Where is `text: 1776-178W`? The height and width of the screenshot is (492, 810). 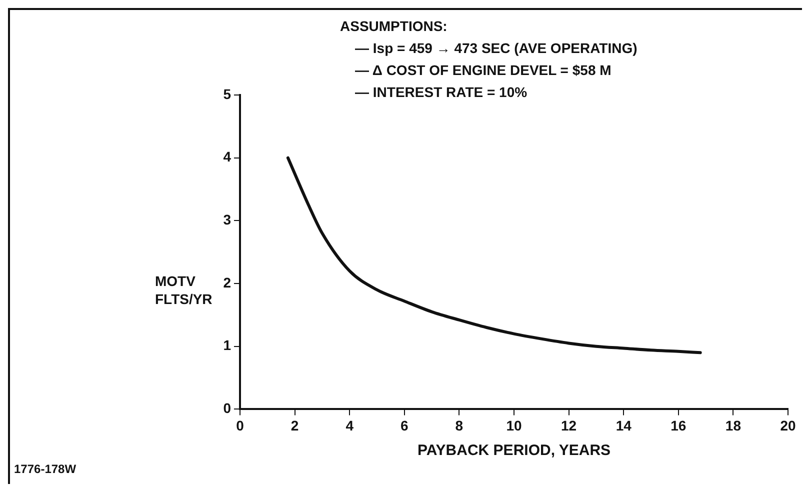 text: 1776-178W is located at coordinates (45, 469).